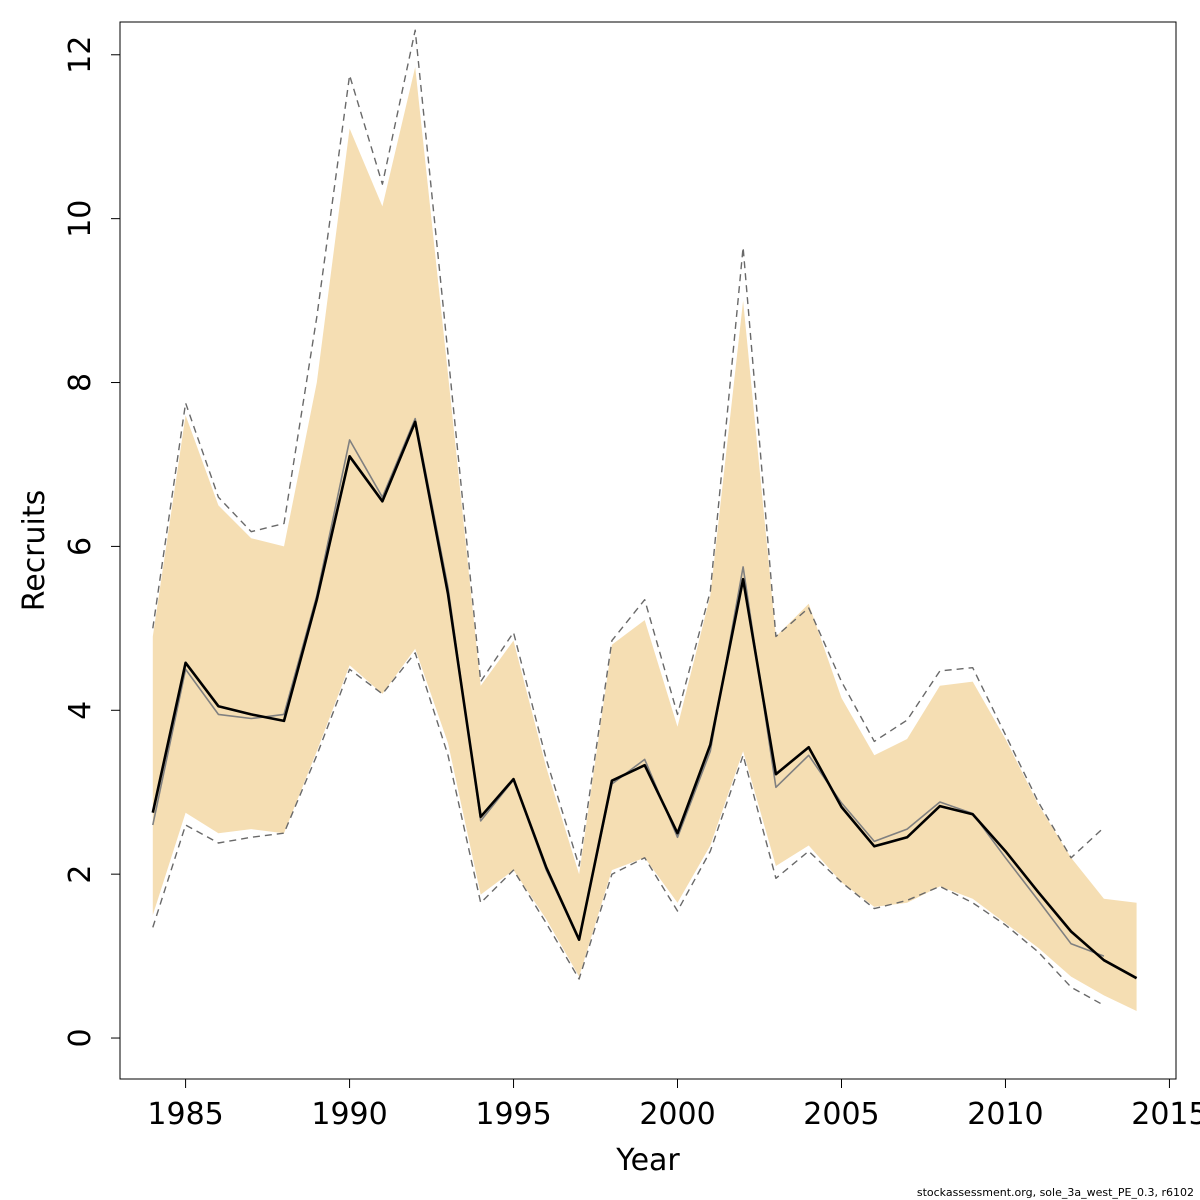 The image size is (1200, 1200). Describe the element at coordinates (841, 1114) in the screenshot. I see `x-tick-label: 2005` at that location.